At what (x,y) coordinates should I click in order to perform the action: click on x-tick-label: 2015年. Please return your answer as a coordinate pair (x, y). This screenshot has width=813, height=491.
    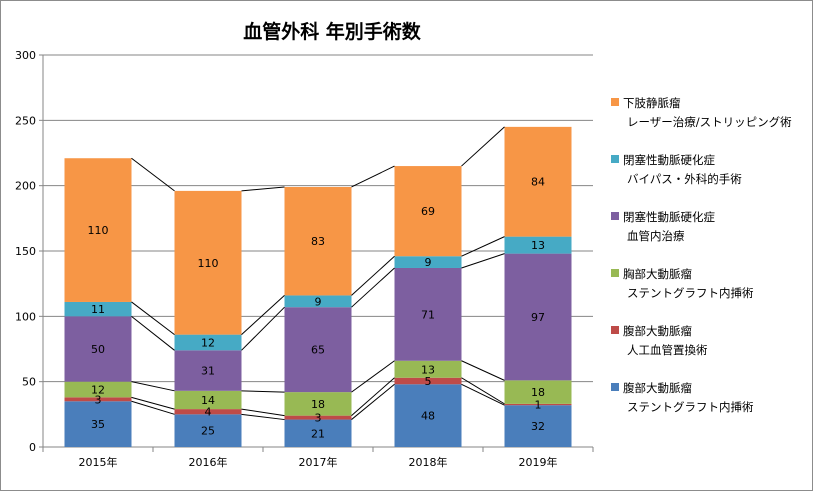
    Looking at the image, I should click on (98, 462).